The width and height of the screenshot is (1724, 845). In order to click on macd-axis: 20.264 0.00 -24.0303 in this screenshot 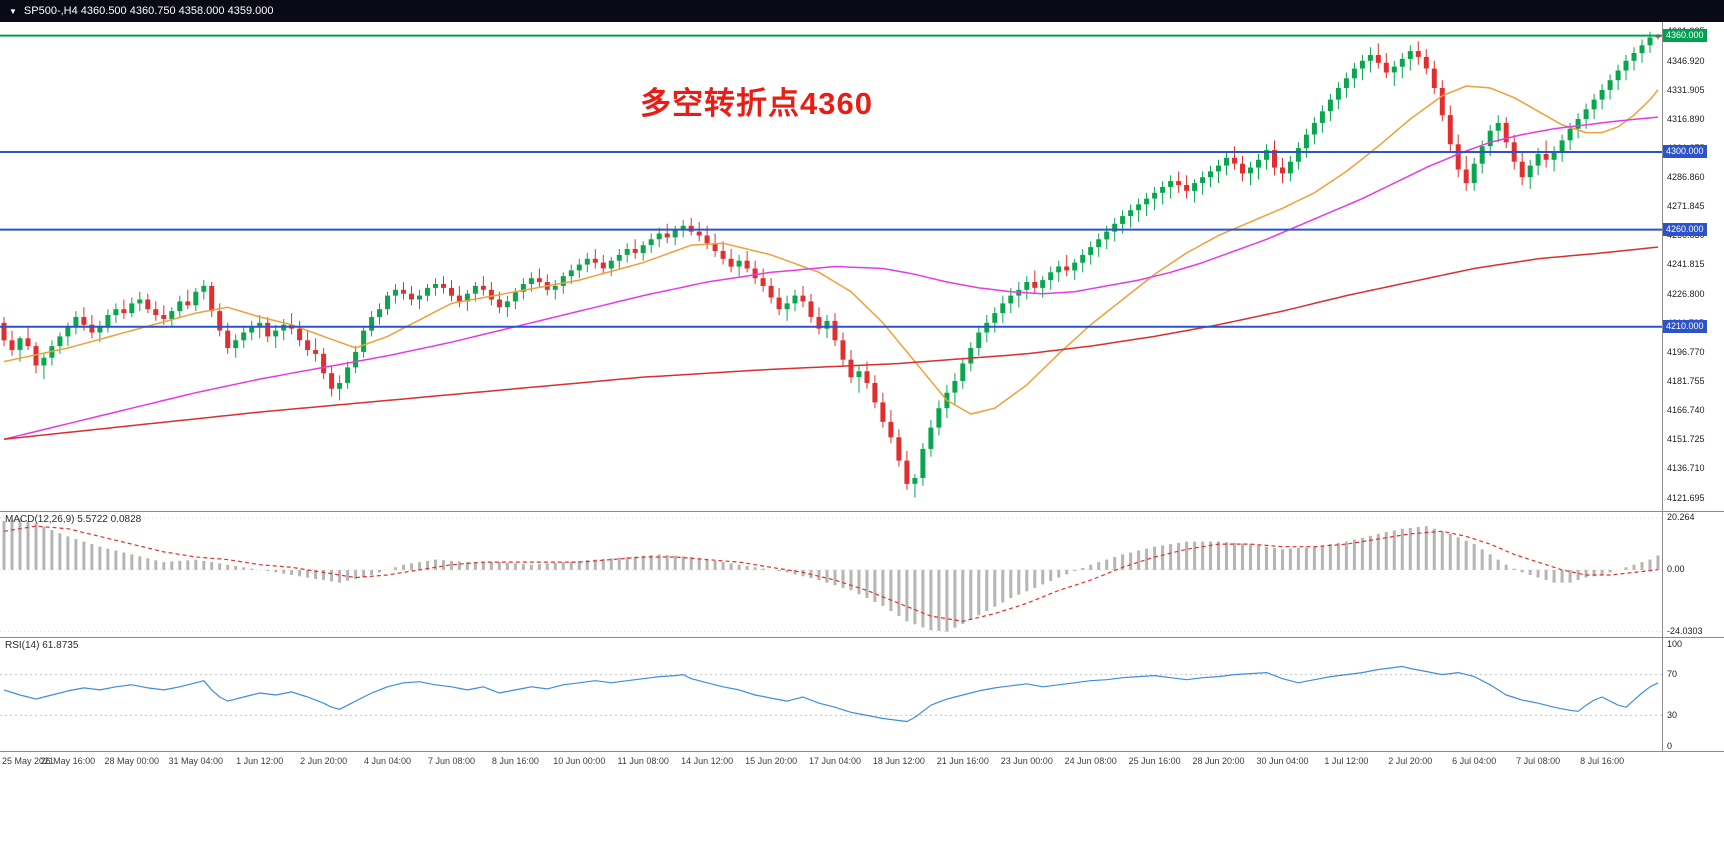, I will do `click(1693, 574)`.